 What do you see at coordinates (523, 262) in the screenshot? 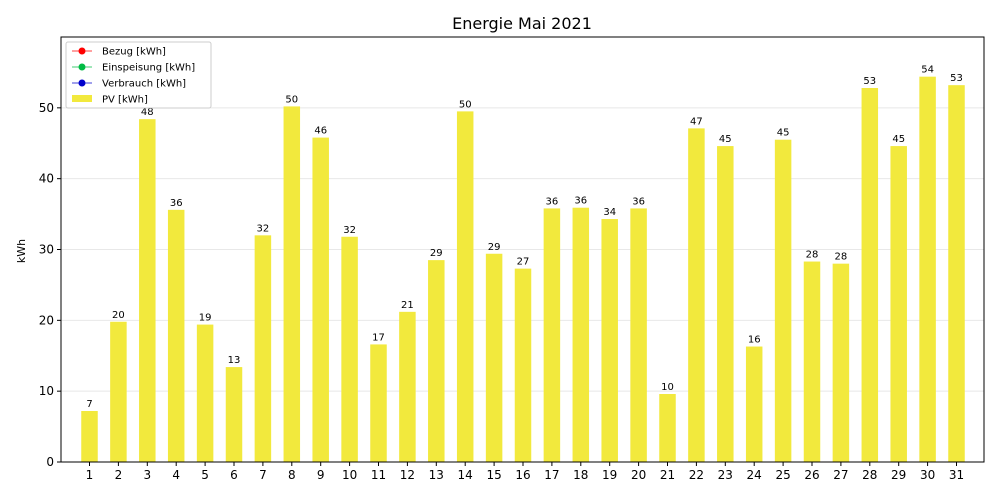
I see `data-label: 27` at bounding box center [523, 262].